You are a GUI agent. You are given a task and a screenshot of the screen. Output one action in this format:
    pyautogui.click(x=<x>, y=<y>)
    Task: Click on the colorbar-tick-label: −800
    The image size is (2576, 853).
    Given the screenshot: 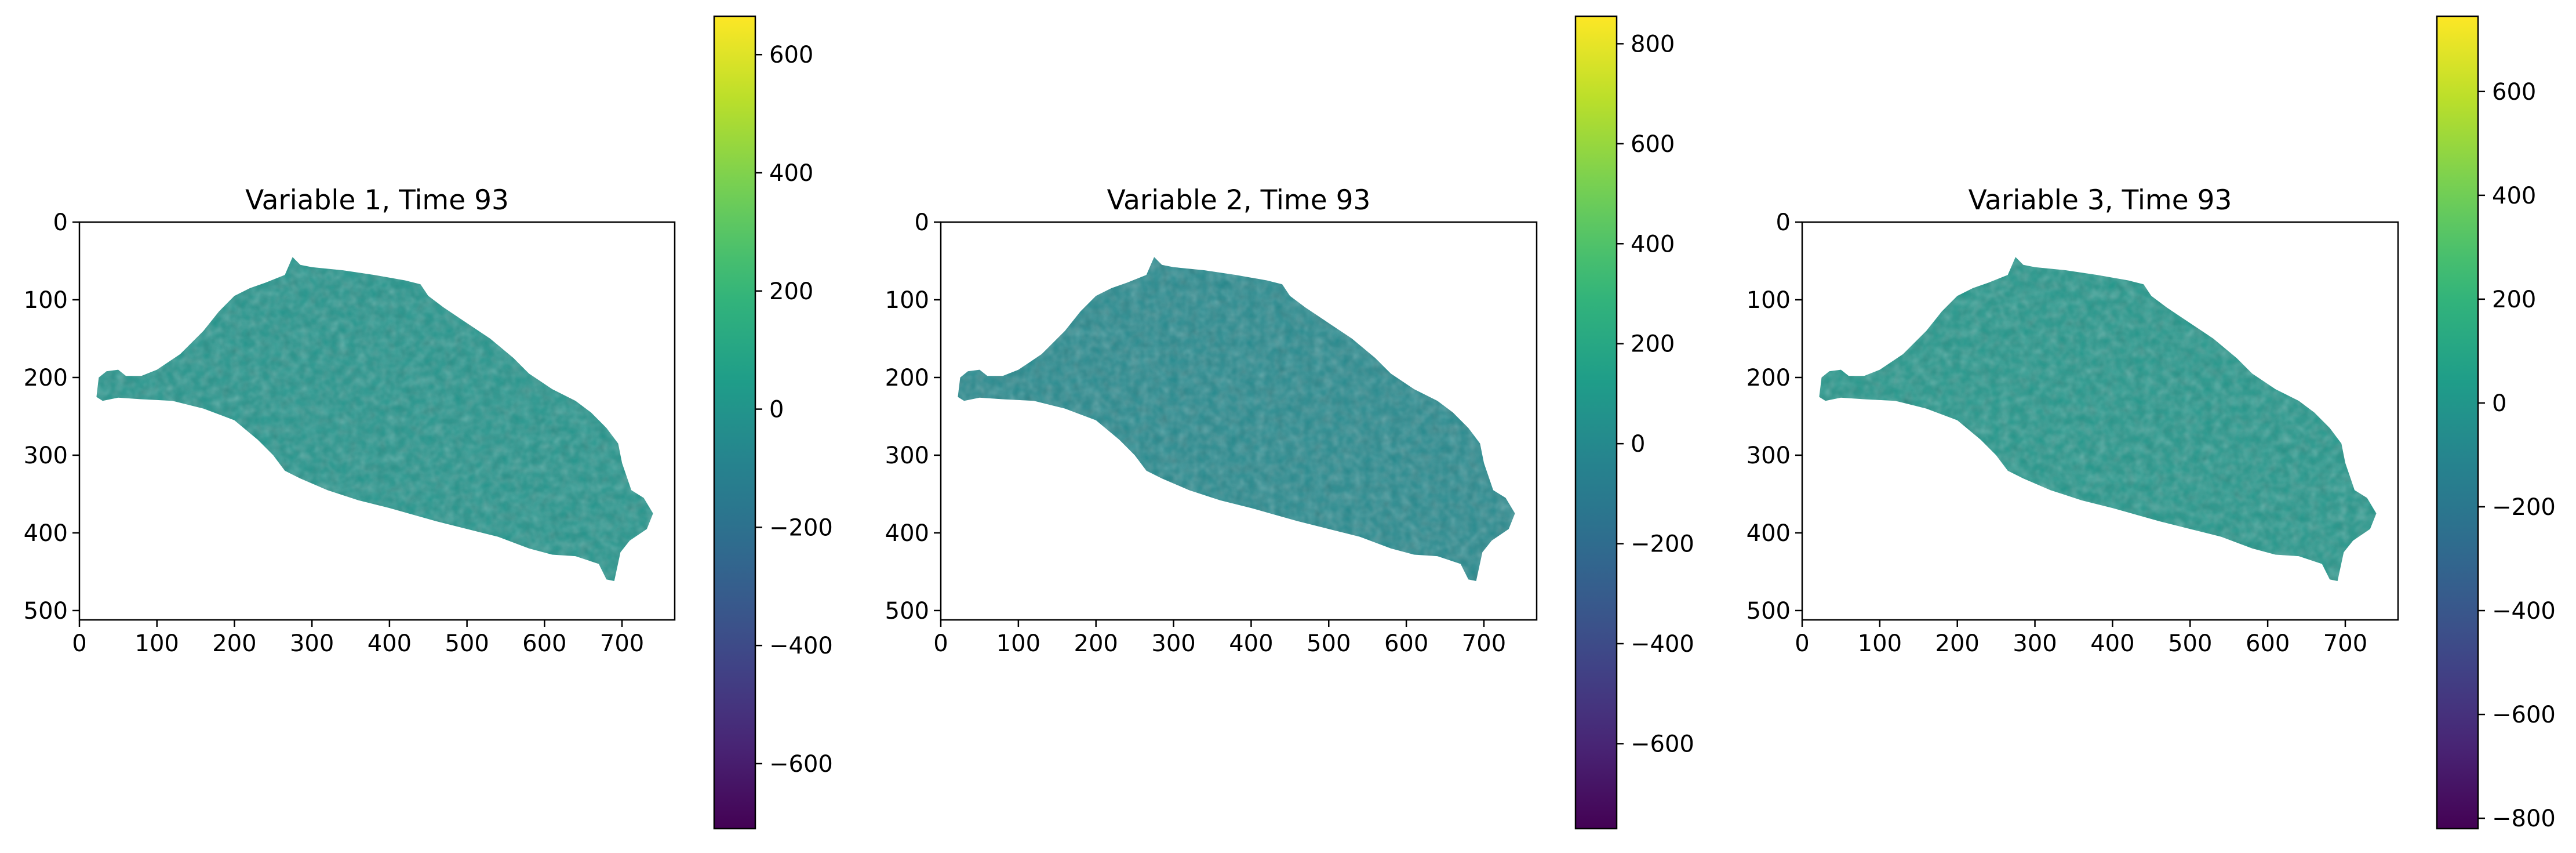 What is the action you would take?
    pyautogui.click(x=2524, y=818)
    